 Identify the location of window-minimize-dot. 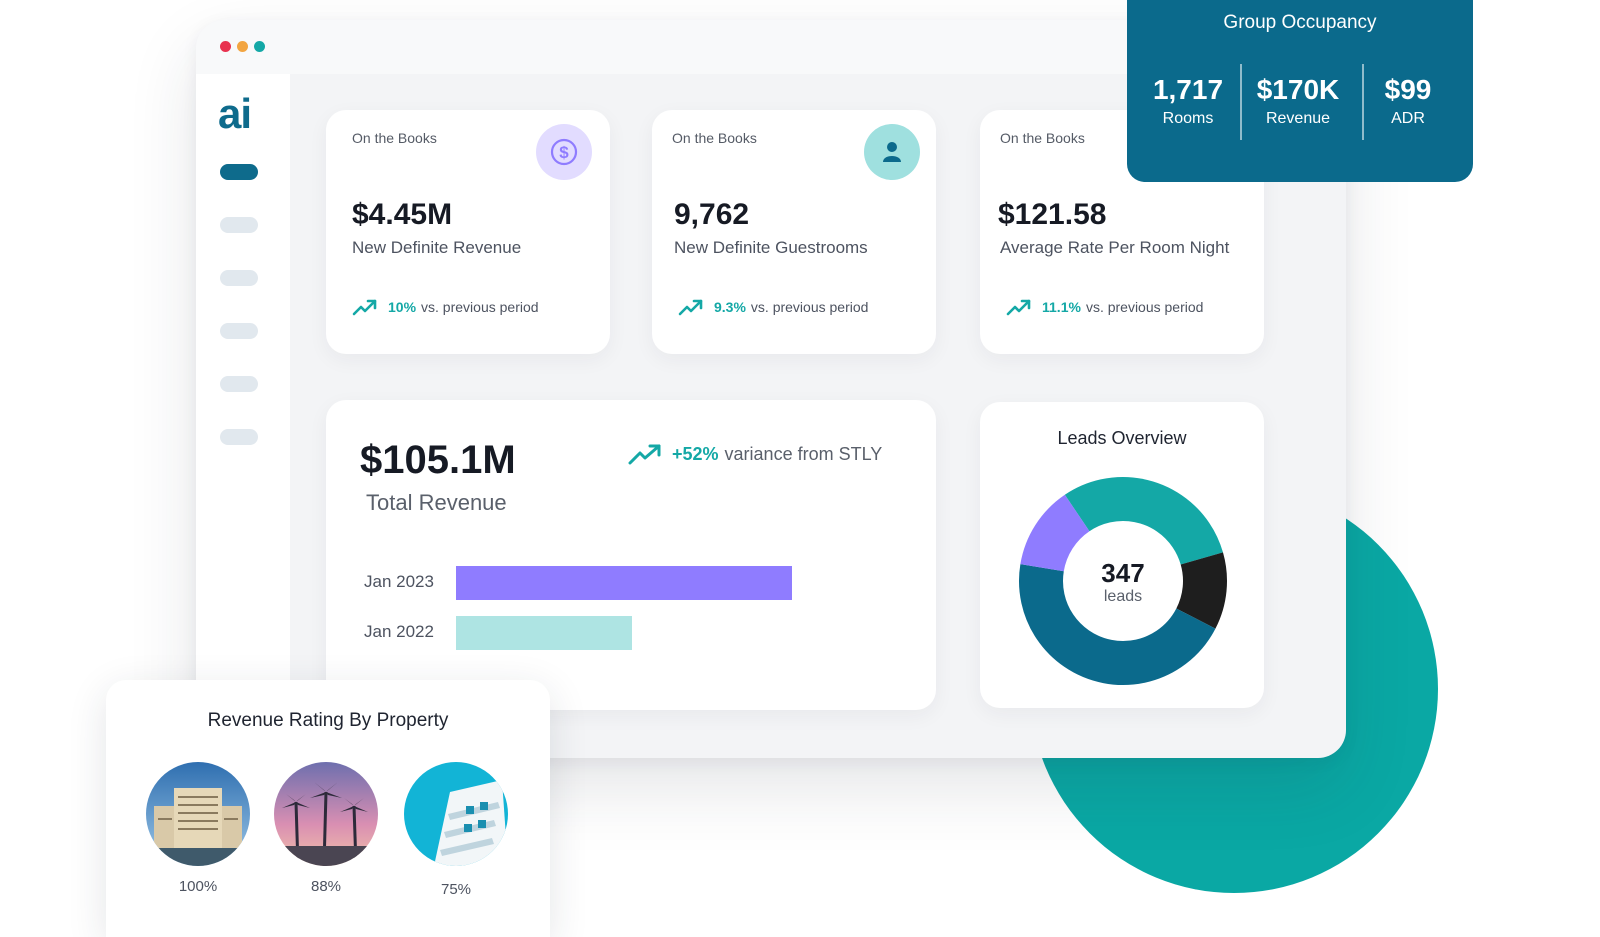
(242, 46).